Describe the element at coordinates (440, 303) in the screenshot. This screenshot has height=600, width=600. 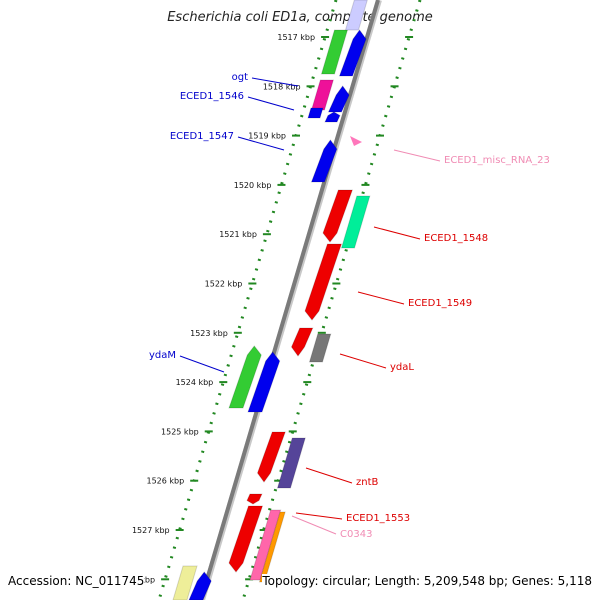
I see `gene-label: ECED1_1549` at that location.